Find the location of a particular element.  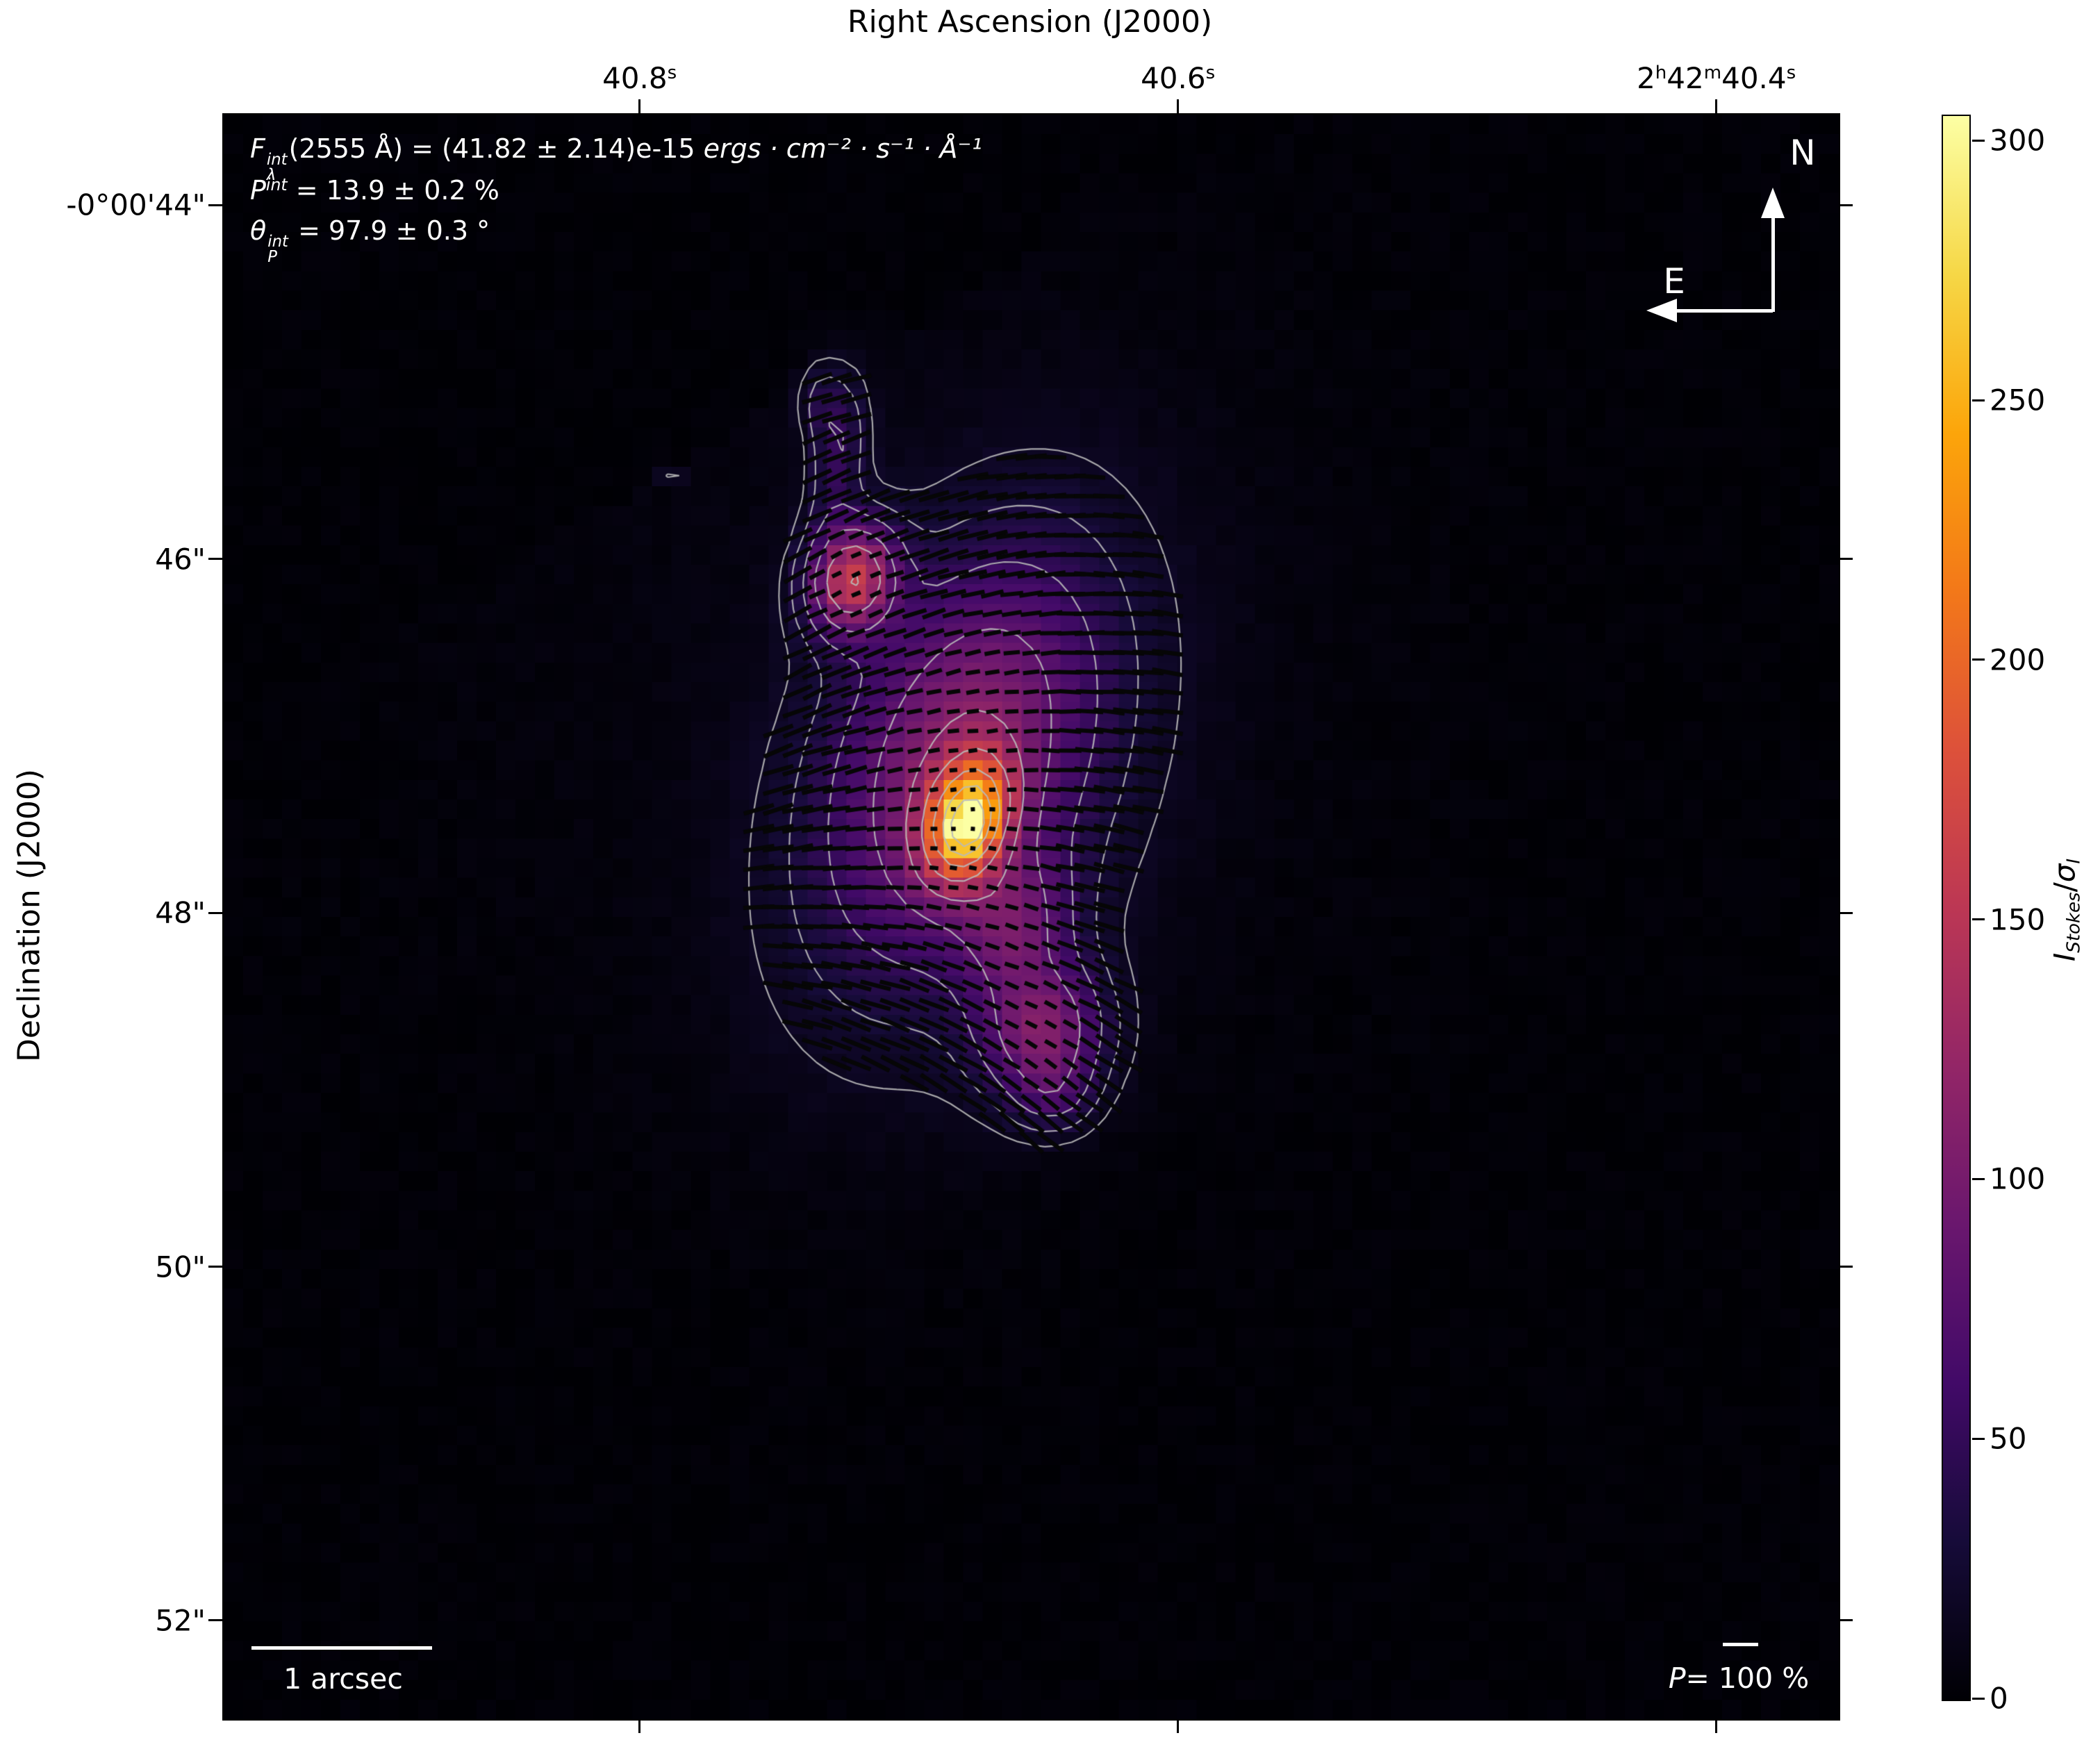

polarization-annotation: Pint = 13.9 ± 0.2 % is located at coordinates (374, 191).